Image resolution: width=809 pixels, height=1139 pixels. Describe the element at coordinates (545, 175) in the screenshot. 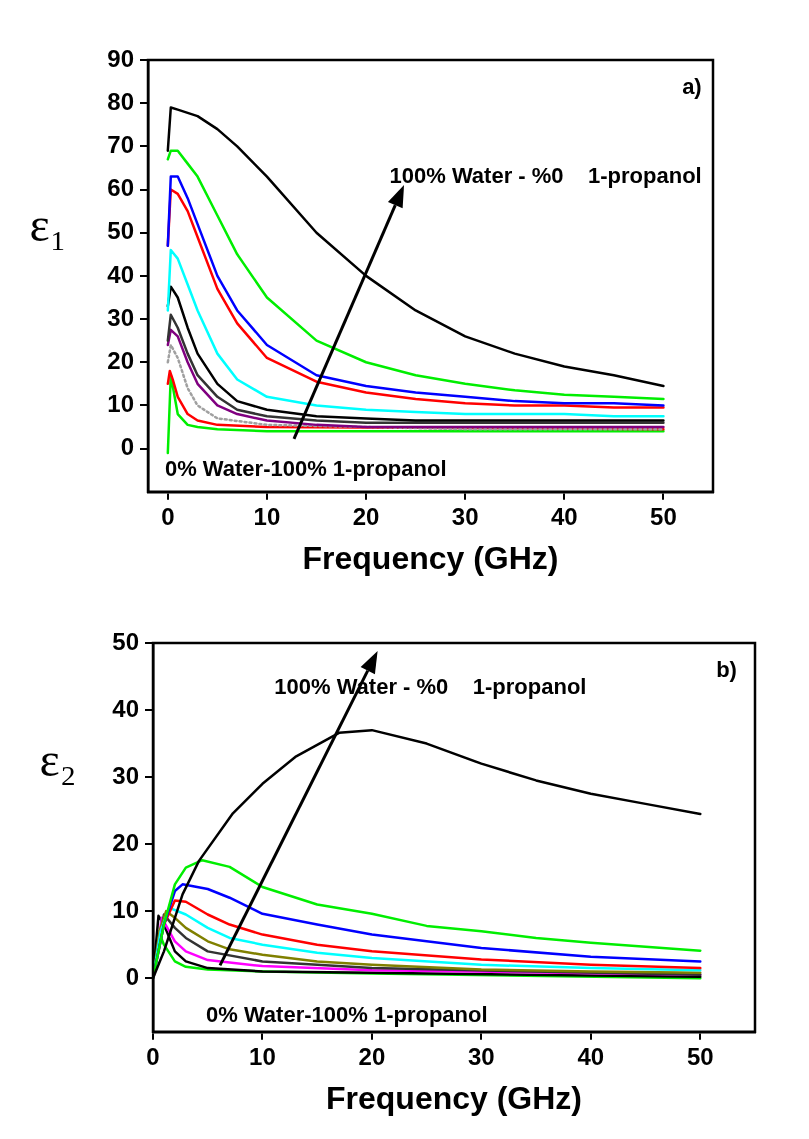

I see `annotation: 100% Water - %0 1-propanol` at that location.